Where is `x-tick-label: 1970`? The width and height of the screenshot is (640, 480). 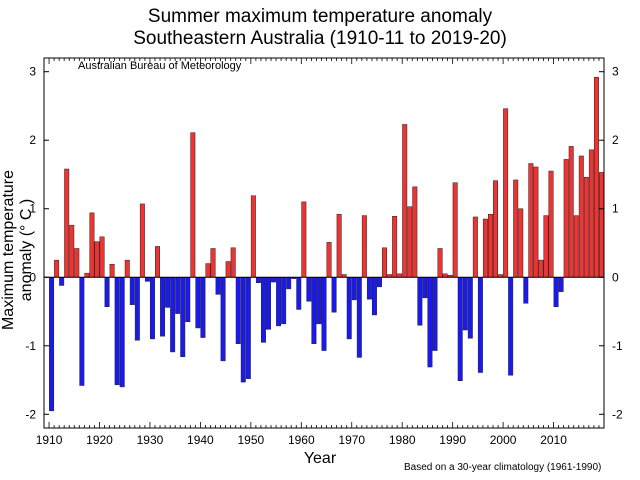
x-tick-label: 1970 is located at coordinates (351, 440).